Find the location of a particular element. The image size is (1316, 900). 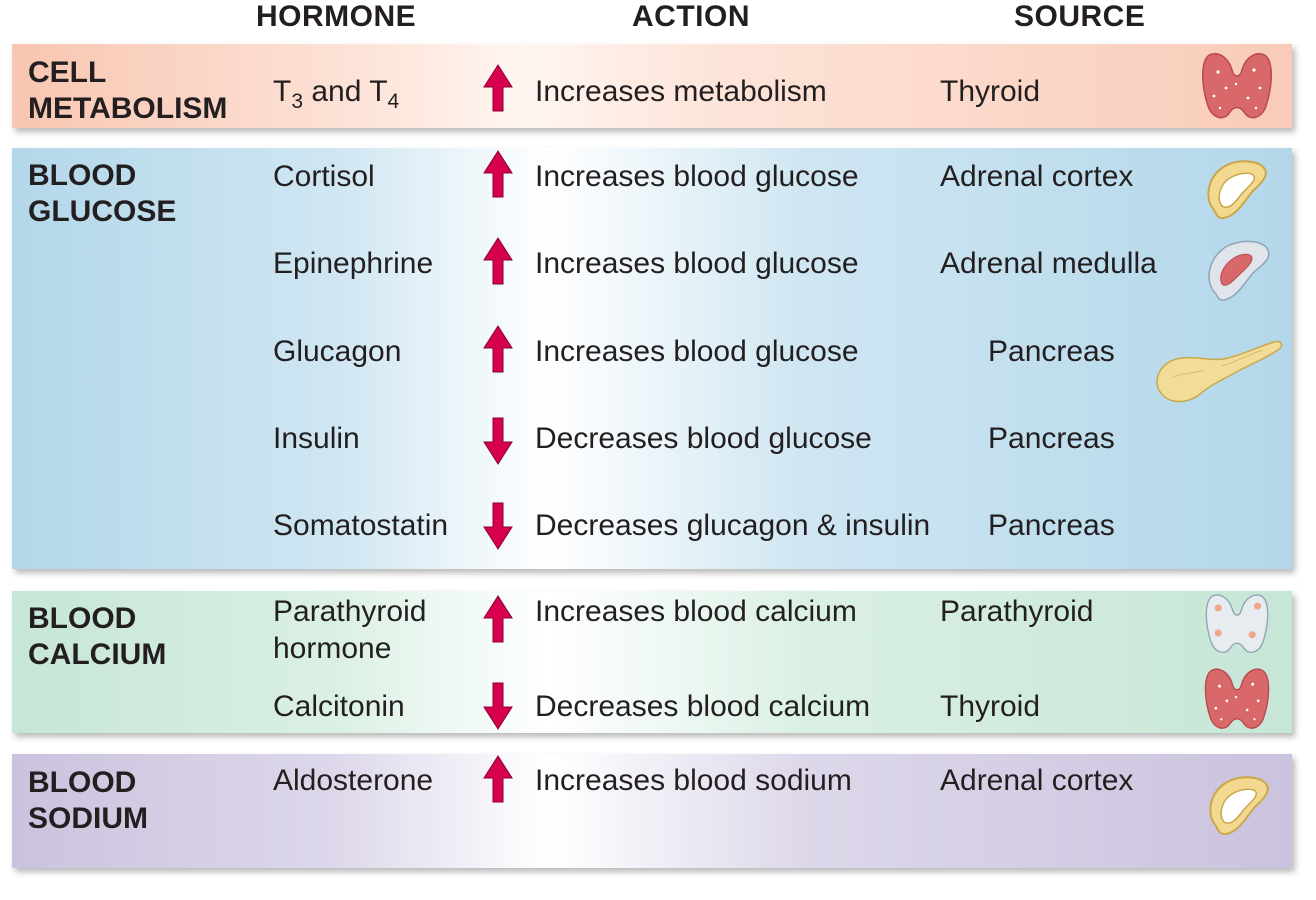

category-blood-glucose: BLOOD GLUCOSE is located at coordinates (102, 194).